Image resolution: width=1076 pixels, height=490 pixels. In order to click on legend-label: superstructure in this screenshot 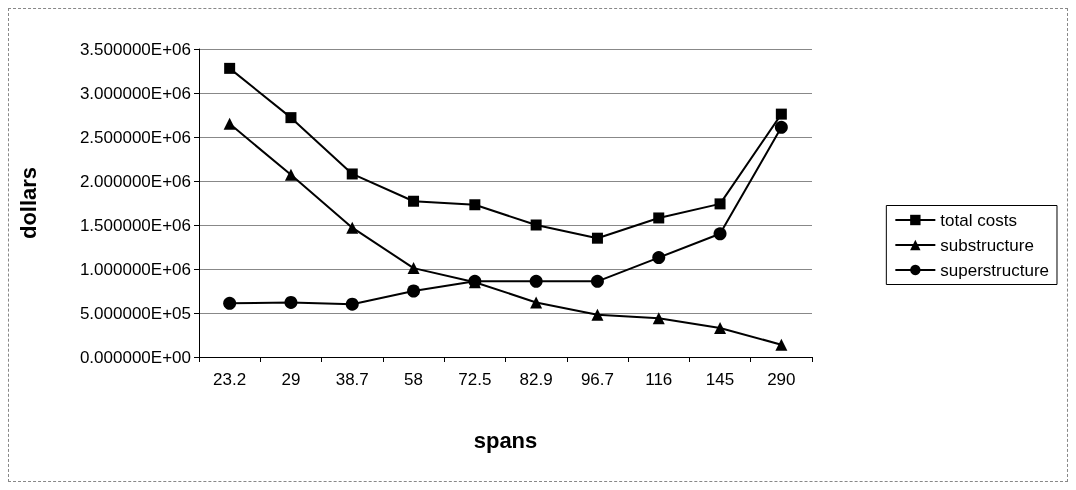, I will do `click(995, 270)`.